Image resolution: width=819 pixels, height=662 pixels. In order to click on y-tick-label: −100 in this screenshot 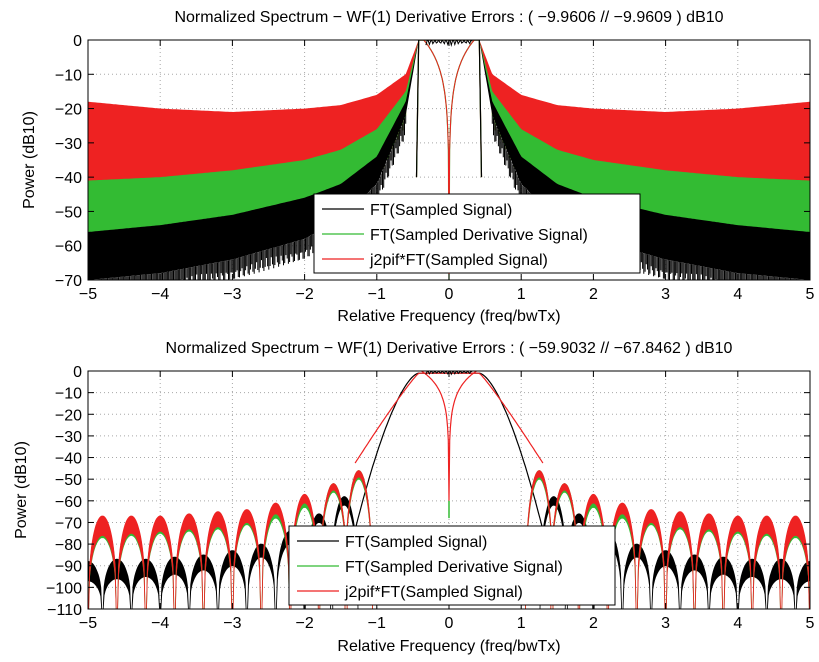, I will do `click(64, 588)`.